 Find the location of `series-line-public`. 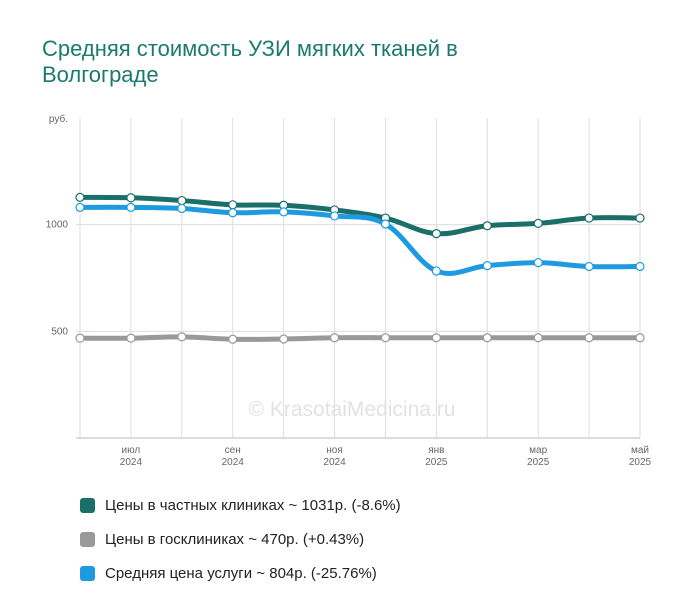

series-line-public is located at coordinates (360, 338).